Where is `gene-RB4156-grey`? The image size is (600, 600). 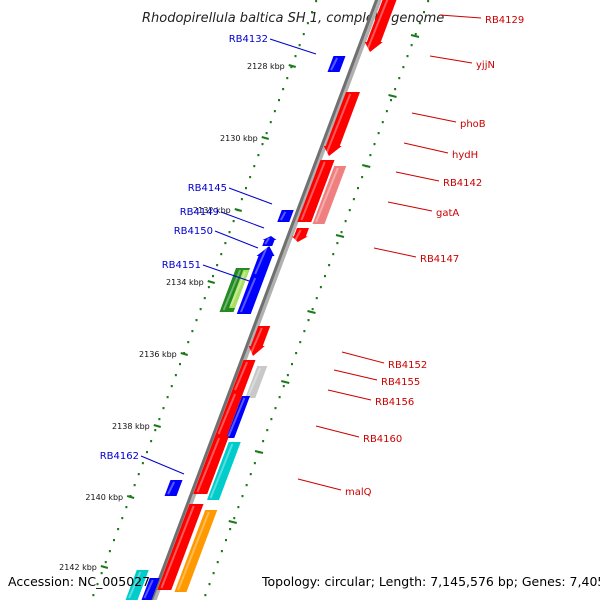 gene-RB4156-grey is located at coordinates (256, 382).